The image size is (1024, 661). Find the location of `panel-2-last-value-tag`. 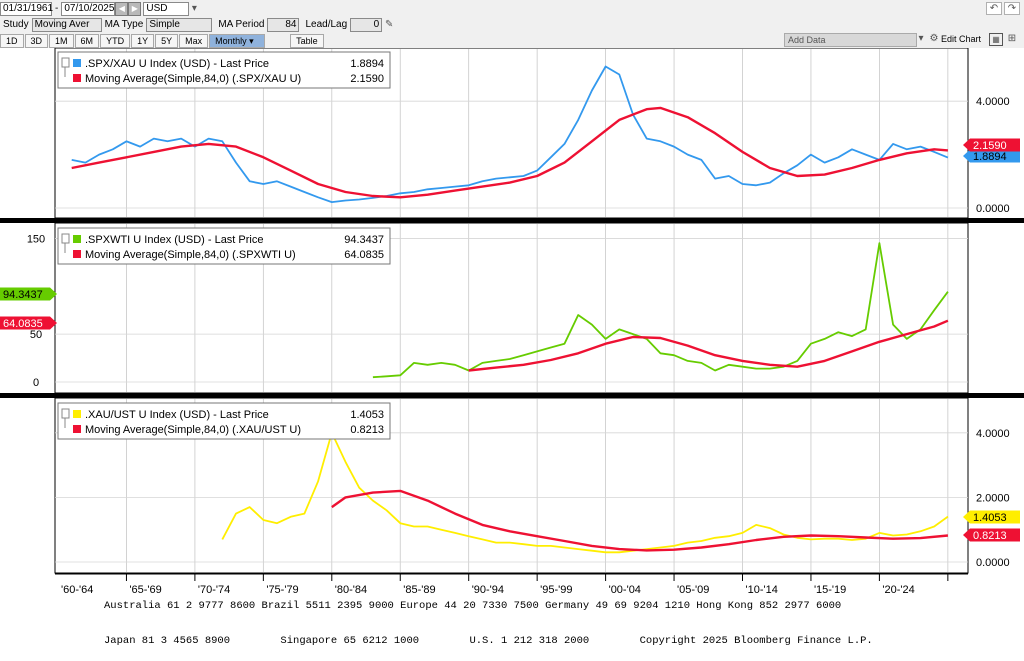

panel-2-last-value-tag is located at coordinates (28, 294).